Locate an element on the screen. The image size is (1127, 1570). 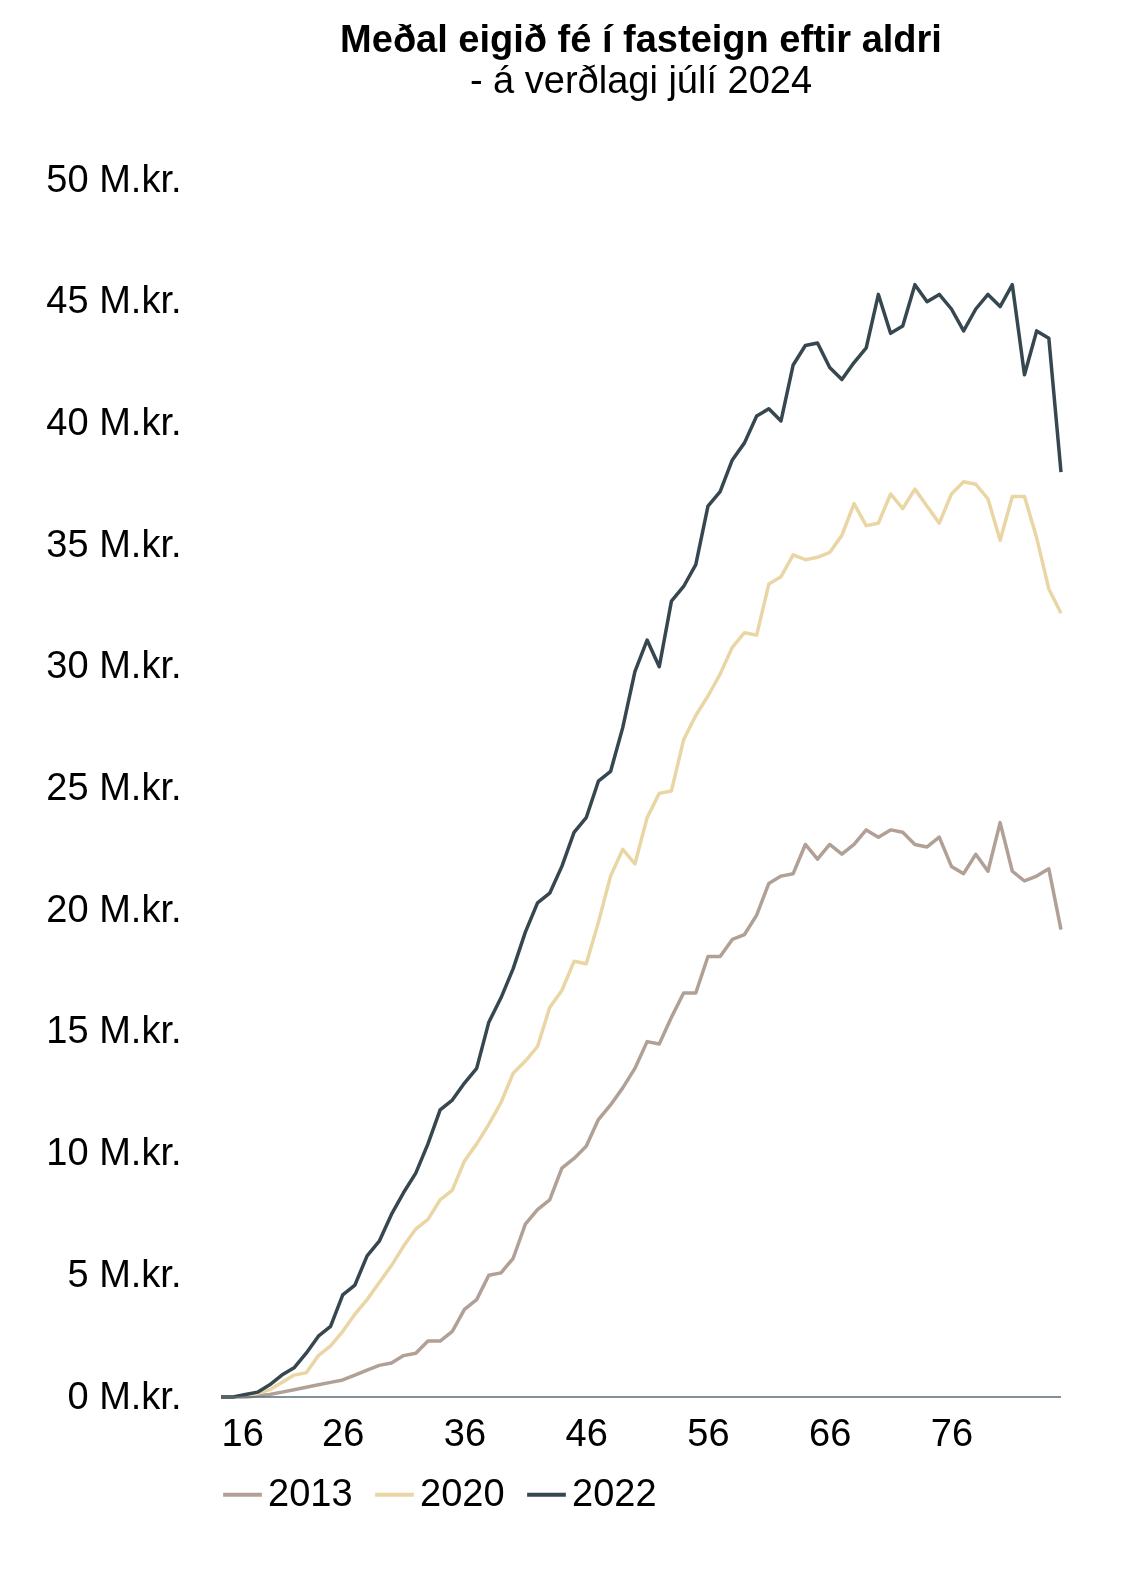
x-tick-label: 56 is located at coordinates (708, 1432).